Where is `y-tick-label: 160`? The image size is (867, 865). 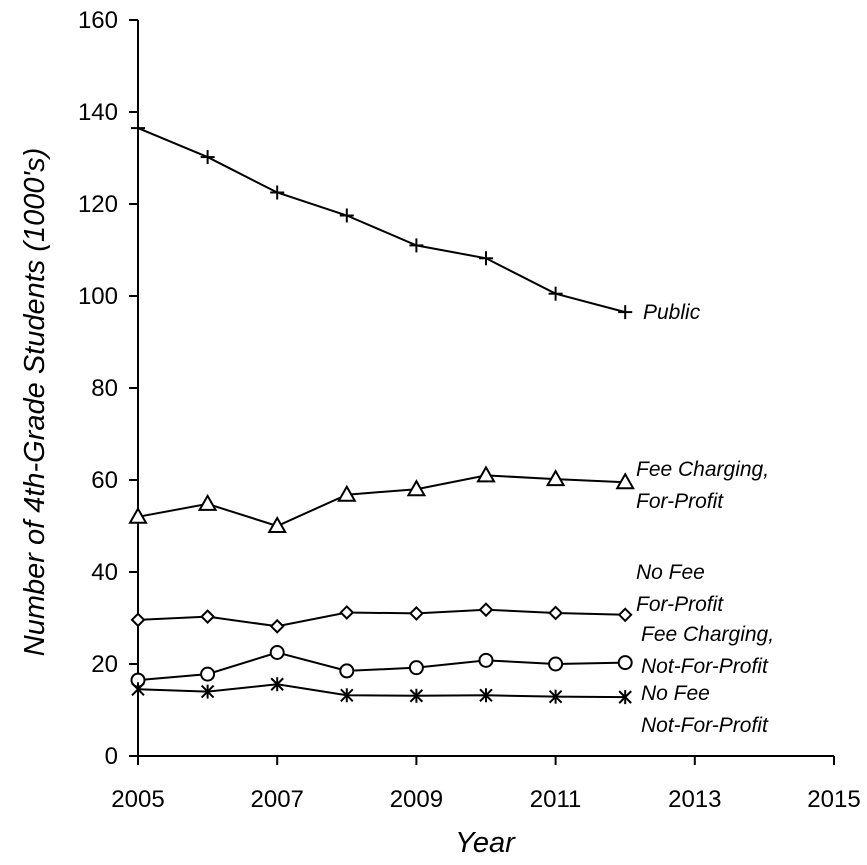
y-tick-label: 160 is located at coordinates (98, 20).